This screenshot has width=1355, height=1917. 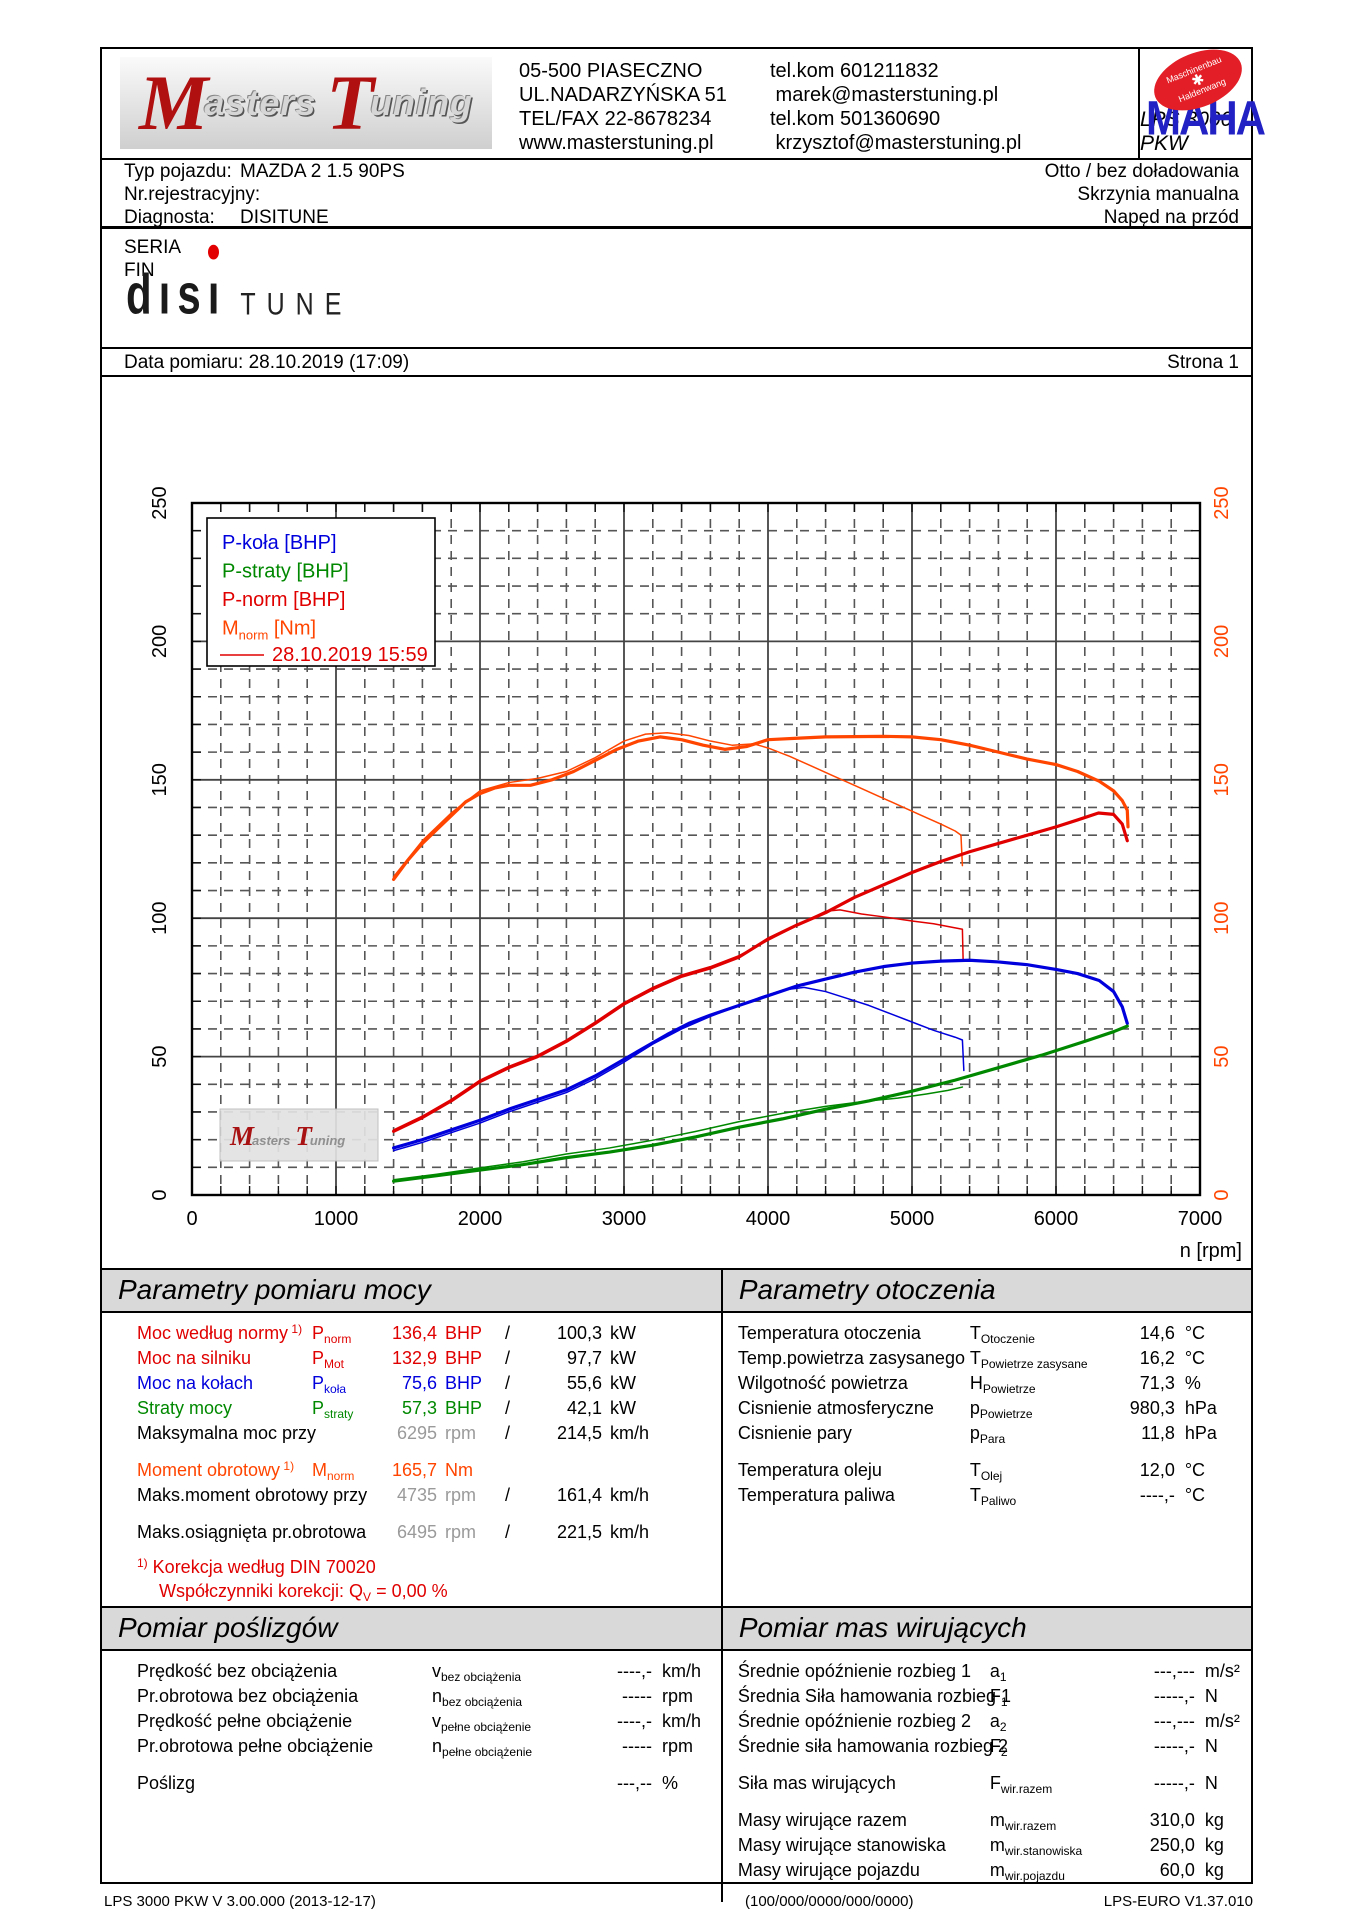 I want to click on row-value-1: ---,--, so click(x=634, y=1783).